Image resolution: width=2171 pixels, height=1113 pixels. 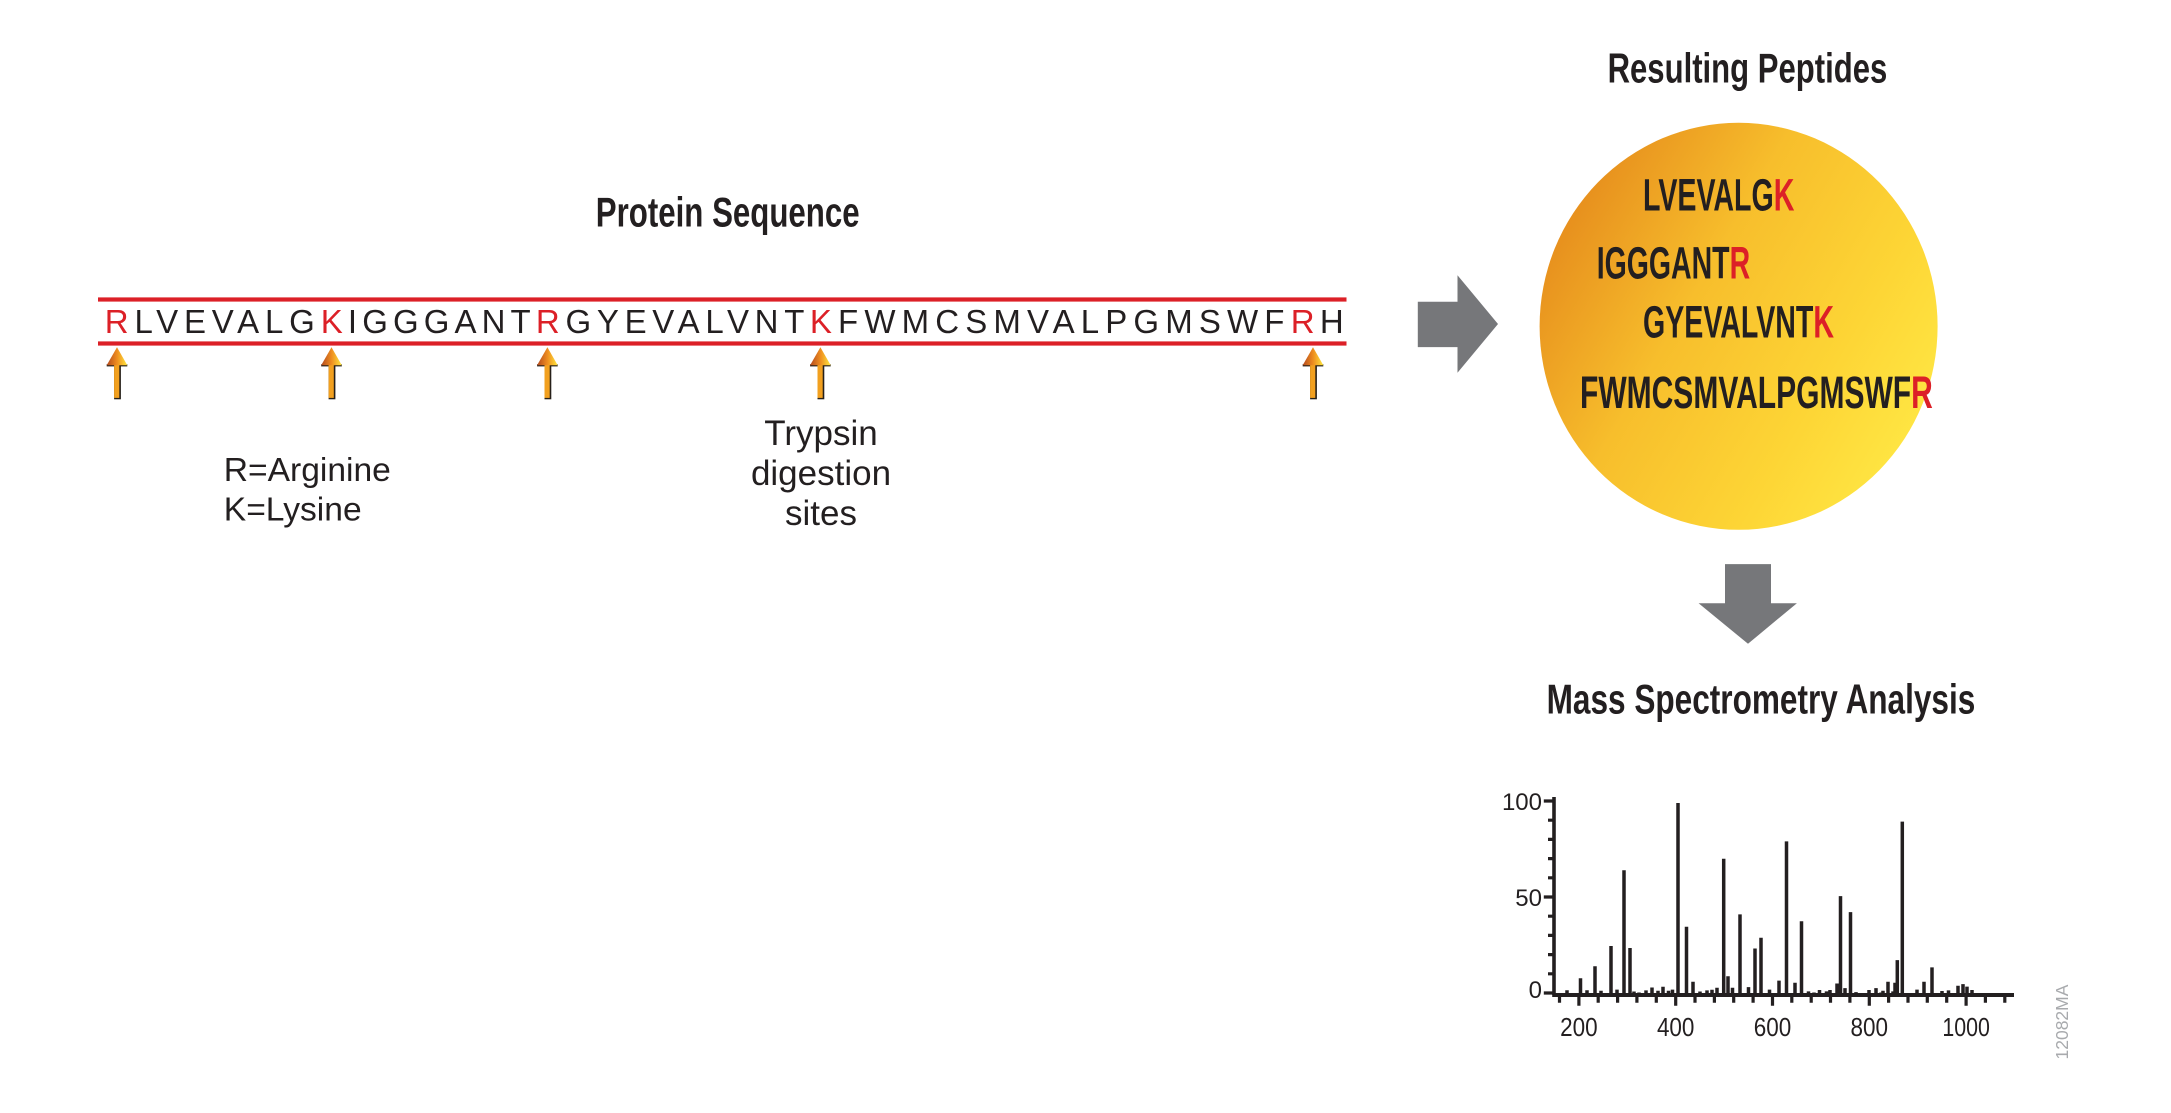 What do you see at coordinates (1579, 1027) in the screenshot?
I see `svg-text: 200` at bounding box center [1579, 1027].